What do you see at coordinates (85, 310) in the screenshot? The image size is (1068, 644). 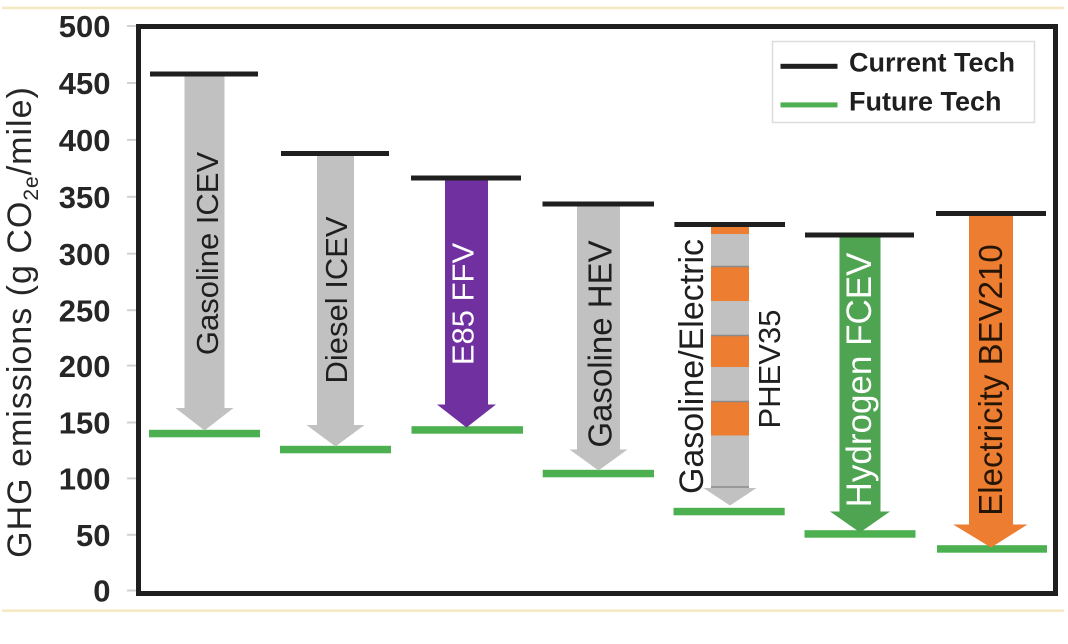 I see `svg-text: 250` at bounding box center [85, 310].